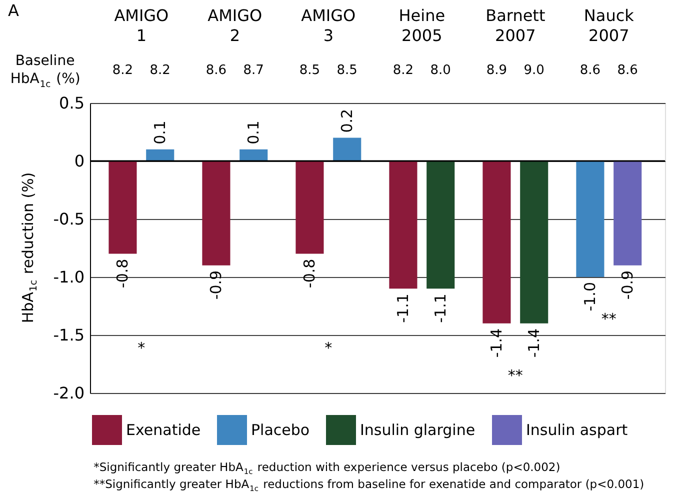 Image resolution: width=674 pixels, height=494 pixels. Describe the element at coordinates (253, 70) in the screenshot. I see `text: 8.7` at that location.